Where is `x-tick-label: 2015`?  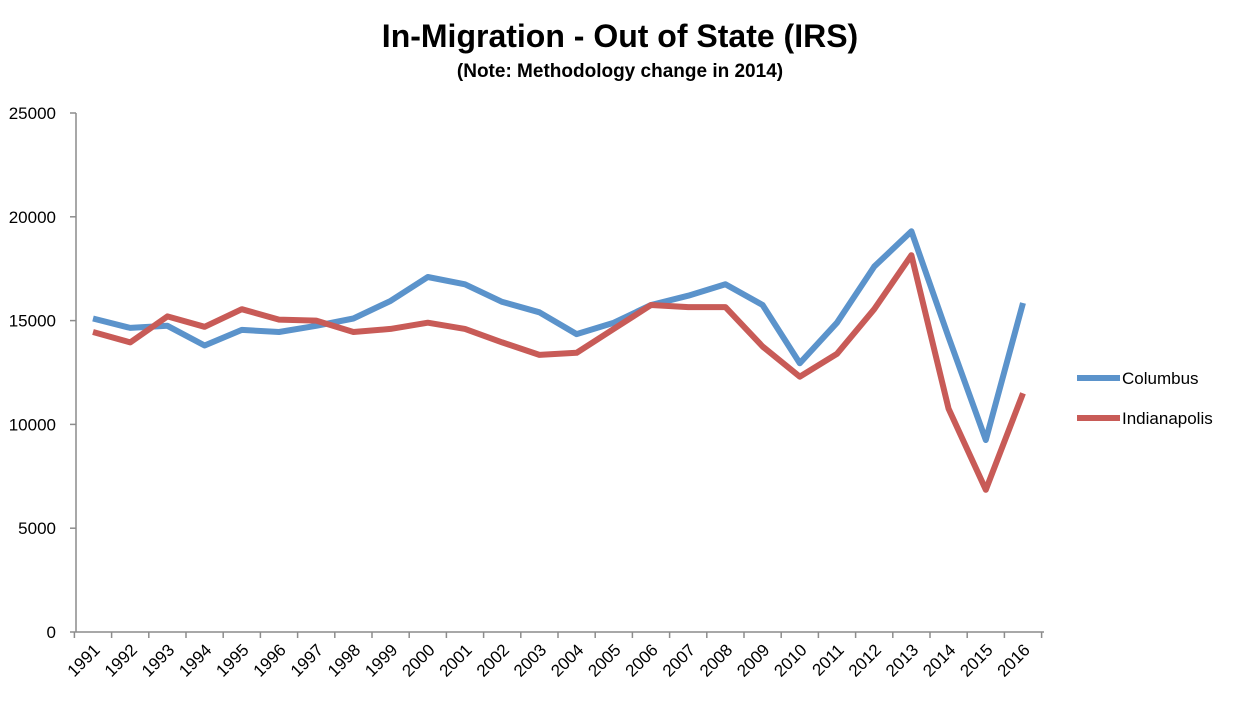
x-tick-label: 2015 is located at coordinates (976, 660).